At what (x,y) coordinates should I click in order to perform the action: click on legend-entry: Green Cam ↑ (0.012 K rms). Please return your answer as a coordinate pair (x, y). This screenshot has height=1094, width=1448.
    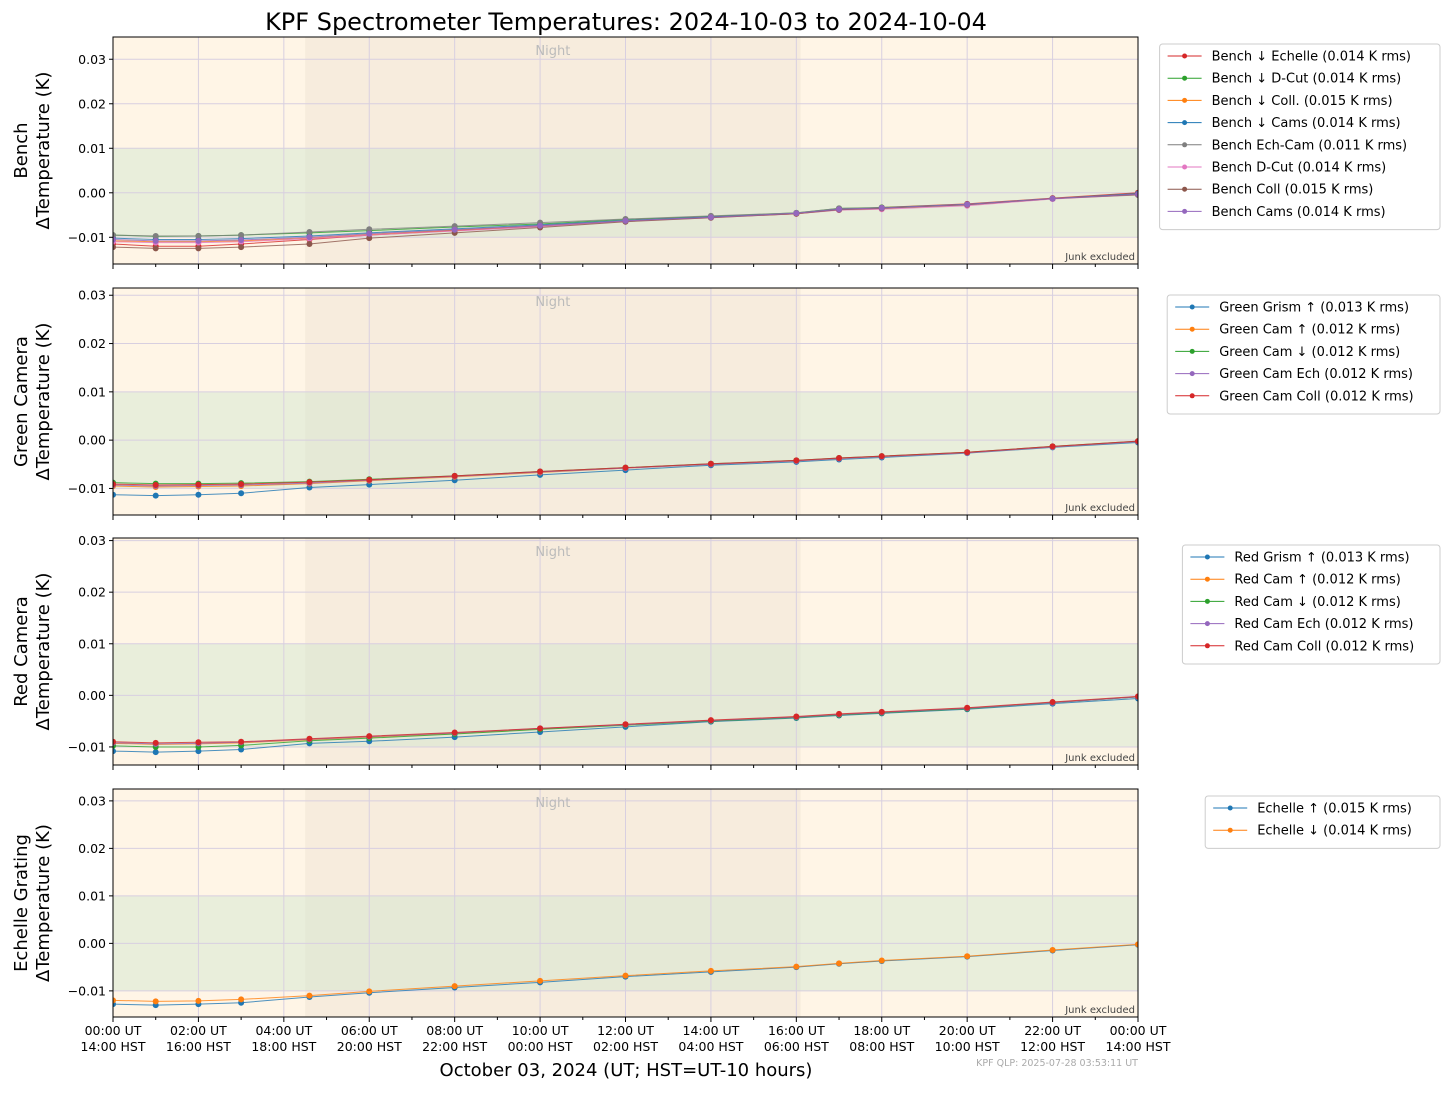
    Looking at the image, I should click on (1309, 330).